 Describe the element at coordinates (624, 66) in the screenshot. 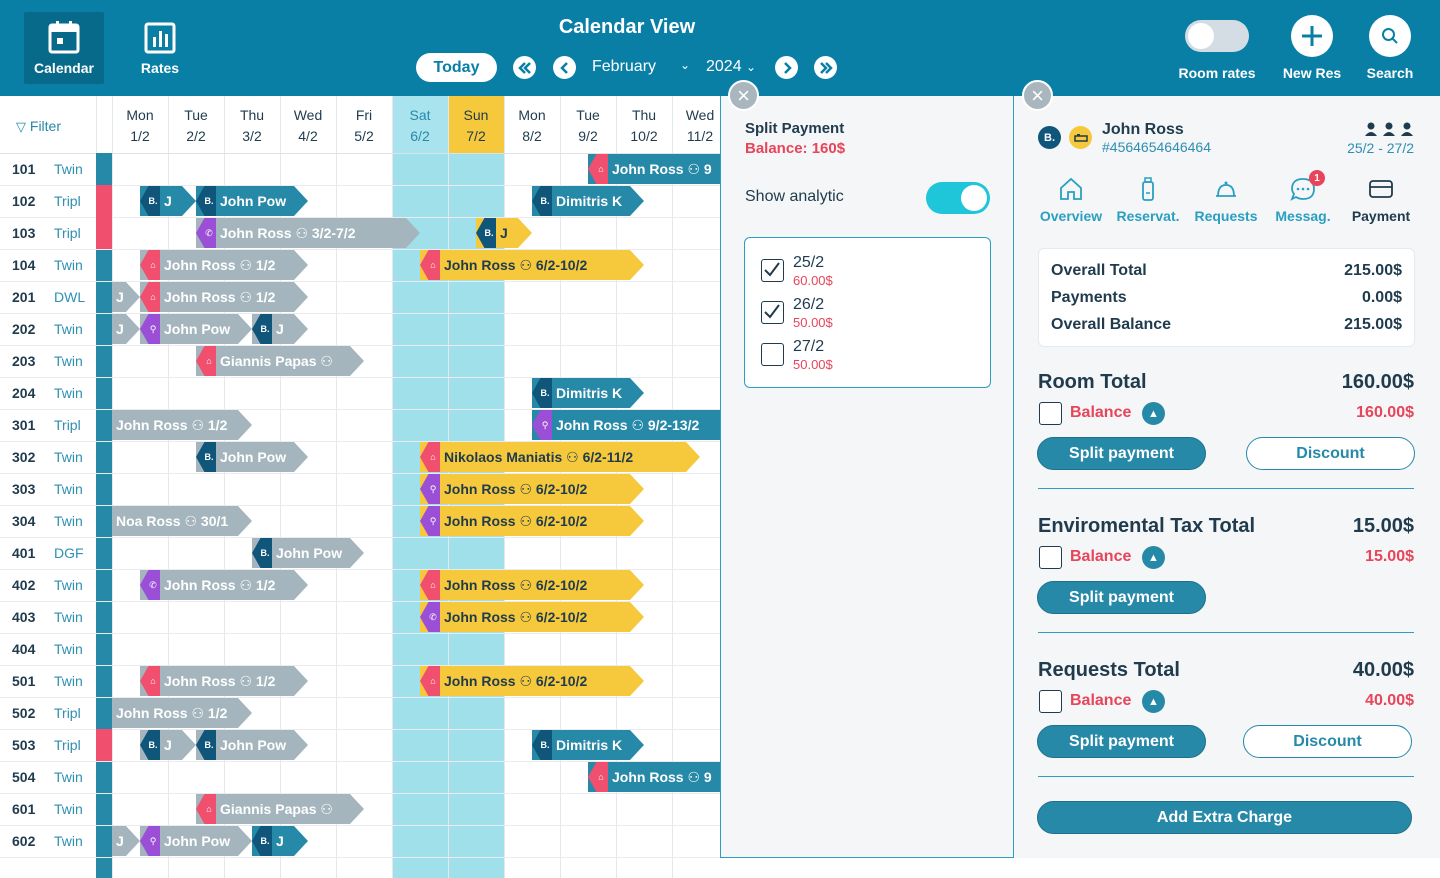

I see `month-select: February` at that location.